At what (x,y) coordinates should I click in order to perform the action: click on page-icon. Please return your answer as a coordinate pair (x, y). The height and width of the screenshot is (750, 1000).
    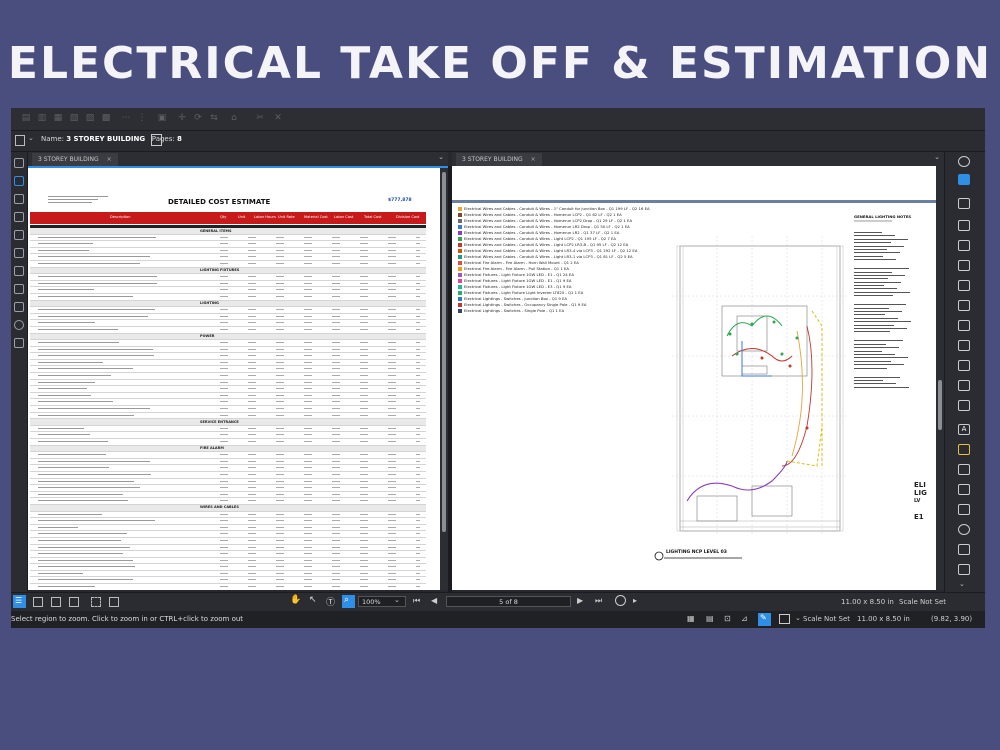
    Looking at the image, I should click on (964, 225).